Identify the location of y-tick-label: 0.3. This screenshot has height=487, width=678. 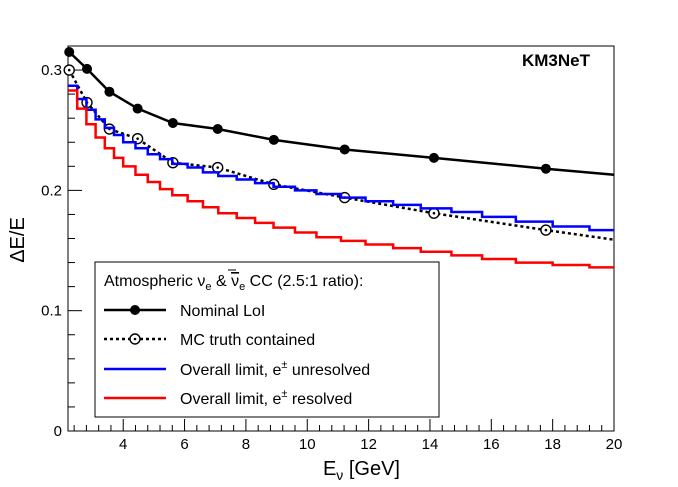
(51, 70).